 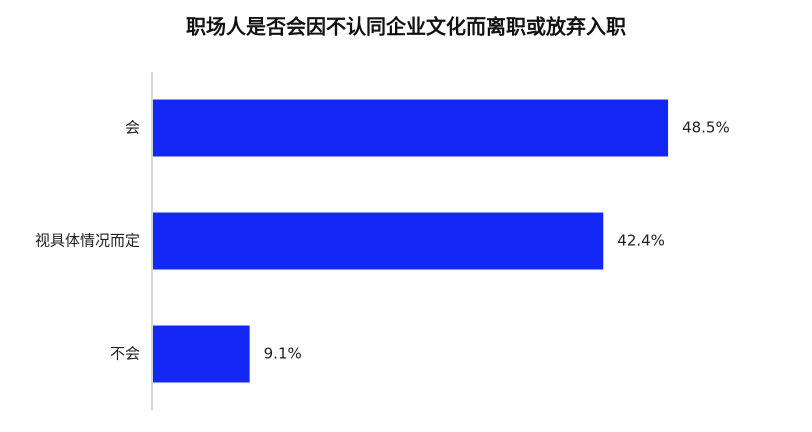 I want to click on value-label: 42.4%, so click(x=641, y=241).